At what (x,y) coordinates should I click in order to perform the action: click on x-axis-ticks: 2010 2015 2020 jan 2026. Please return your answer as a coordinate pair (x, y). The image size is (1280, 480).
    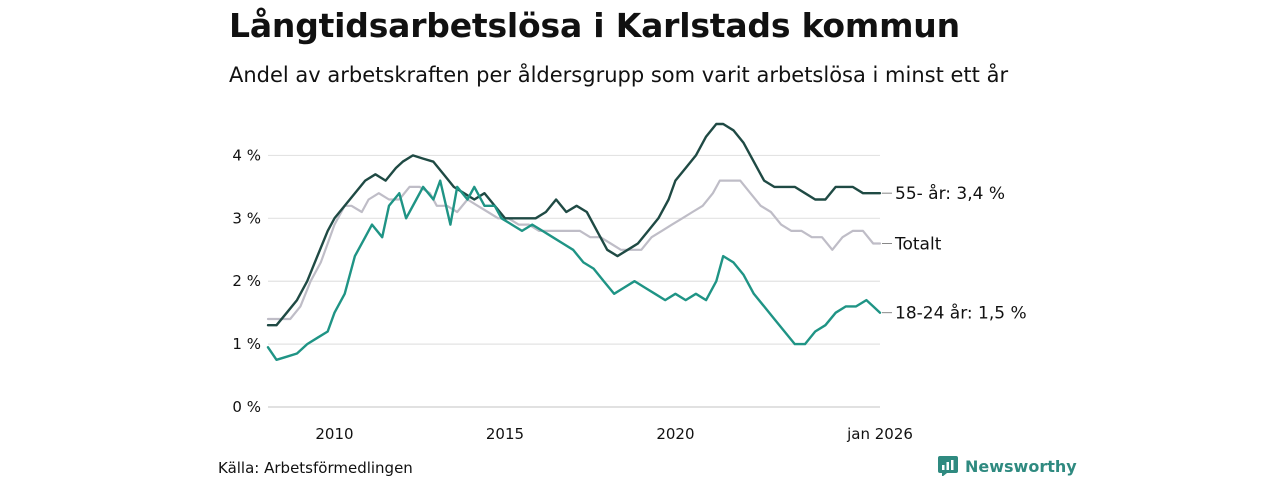
    Looking at the image, I should click on (614, 434).